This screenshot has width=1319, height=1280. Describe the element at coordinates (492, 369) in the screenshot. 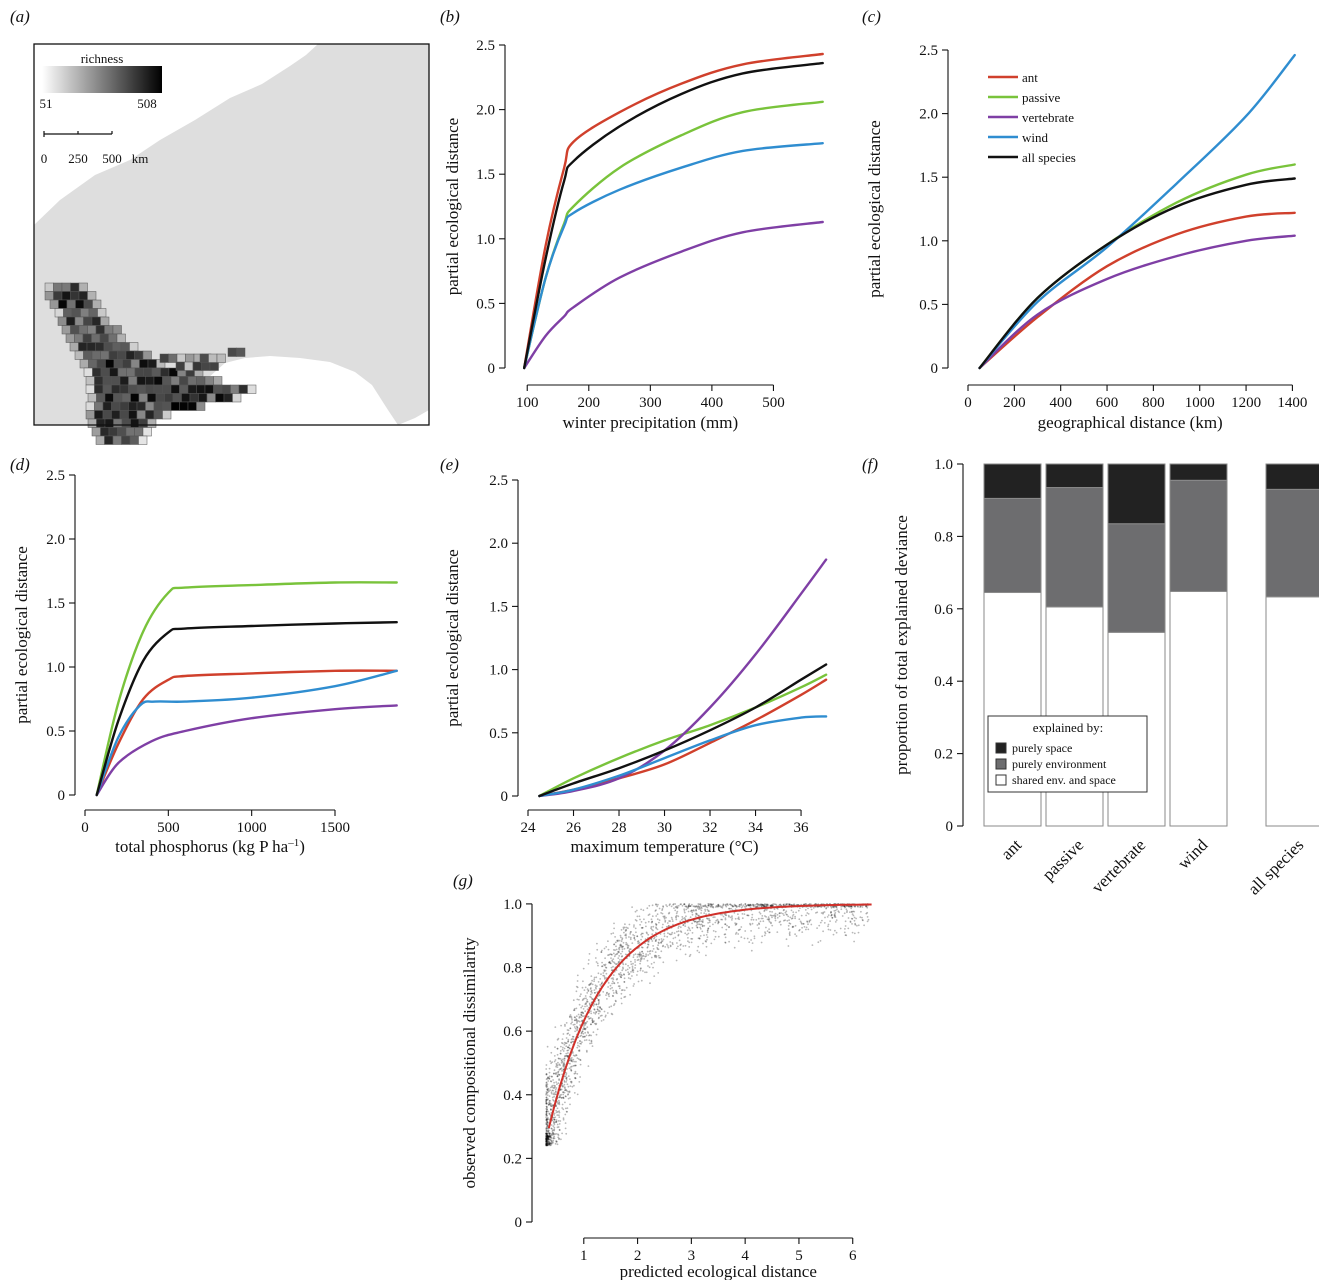

I see `y-tick-label: 0` at that location.